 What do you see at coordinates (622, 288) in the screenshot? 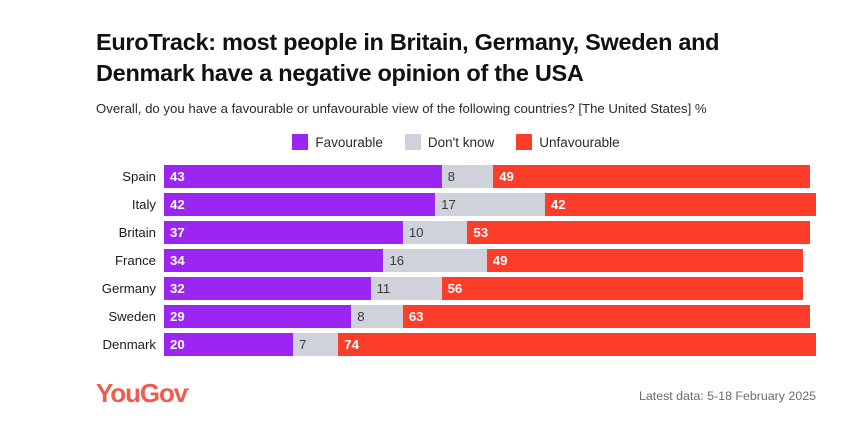
I see `bar-segment-unfavourable: 56` at bounding box center [622, 288].